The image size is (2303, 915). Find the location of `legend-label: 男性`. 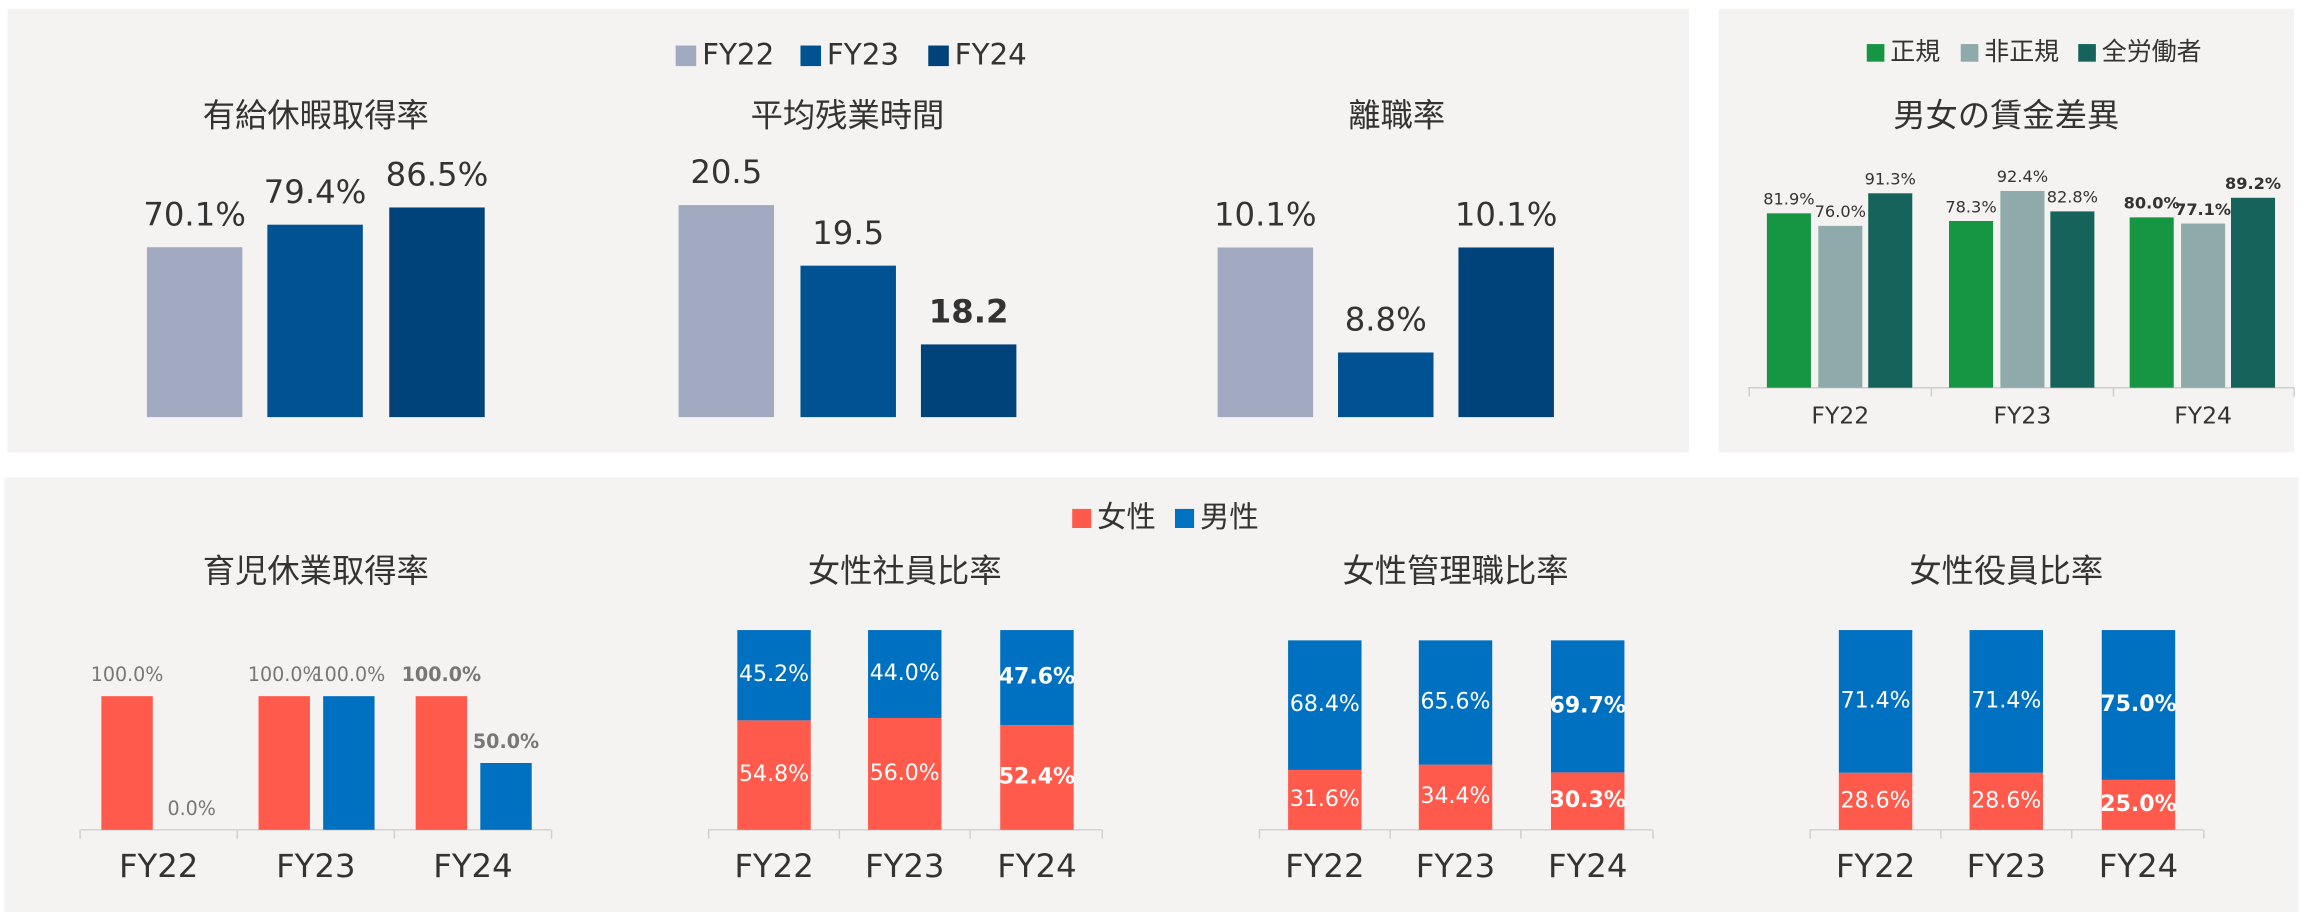

legend-label: 男性 is located at coordinates (1229, 517).